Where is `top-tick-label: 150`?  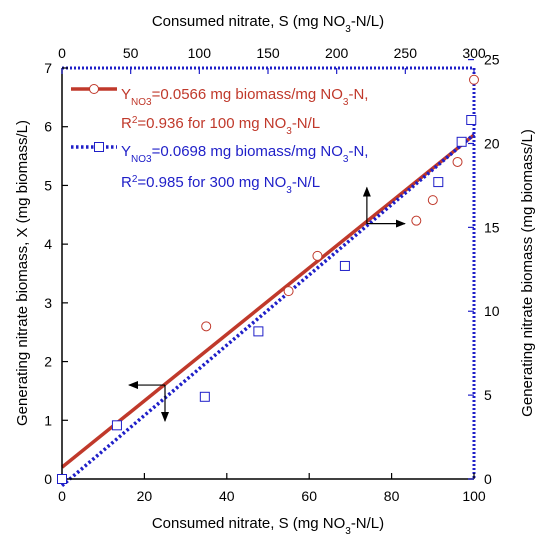 top-tick-label: 150 is located at coordinates (268, 53).